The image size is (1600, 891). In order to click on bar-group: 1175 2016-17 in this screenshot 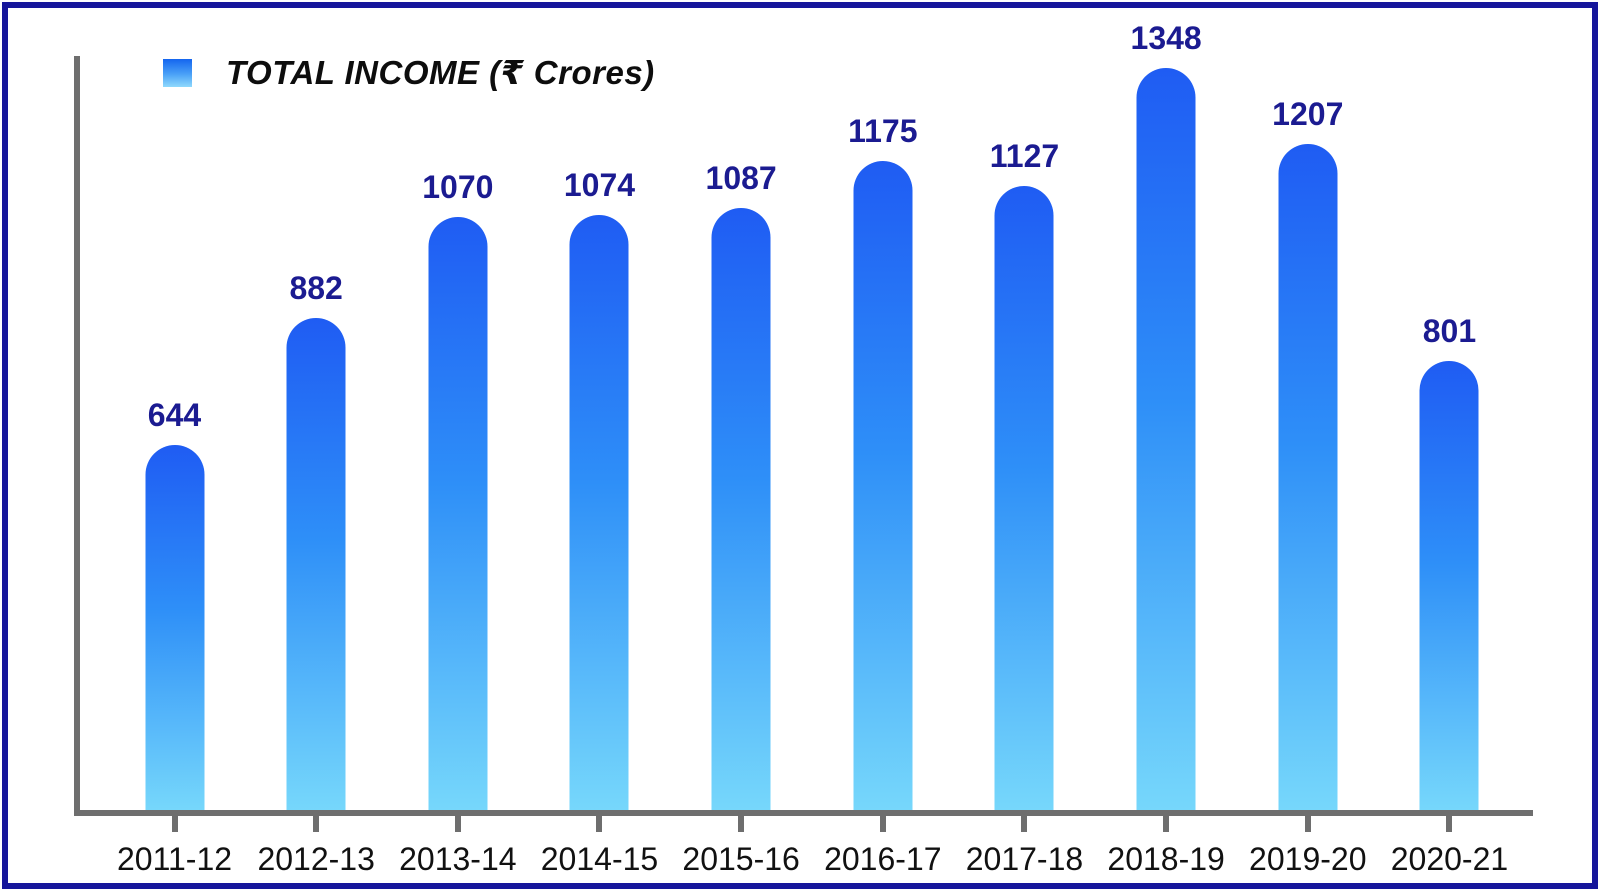, I will do `click(883, 438)`.